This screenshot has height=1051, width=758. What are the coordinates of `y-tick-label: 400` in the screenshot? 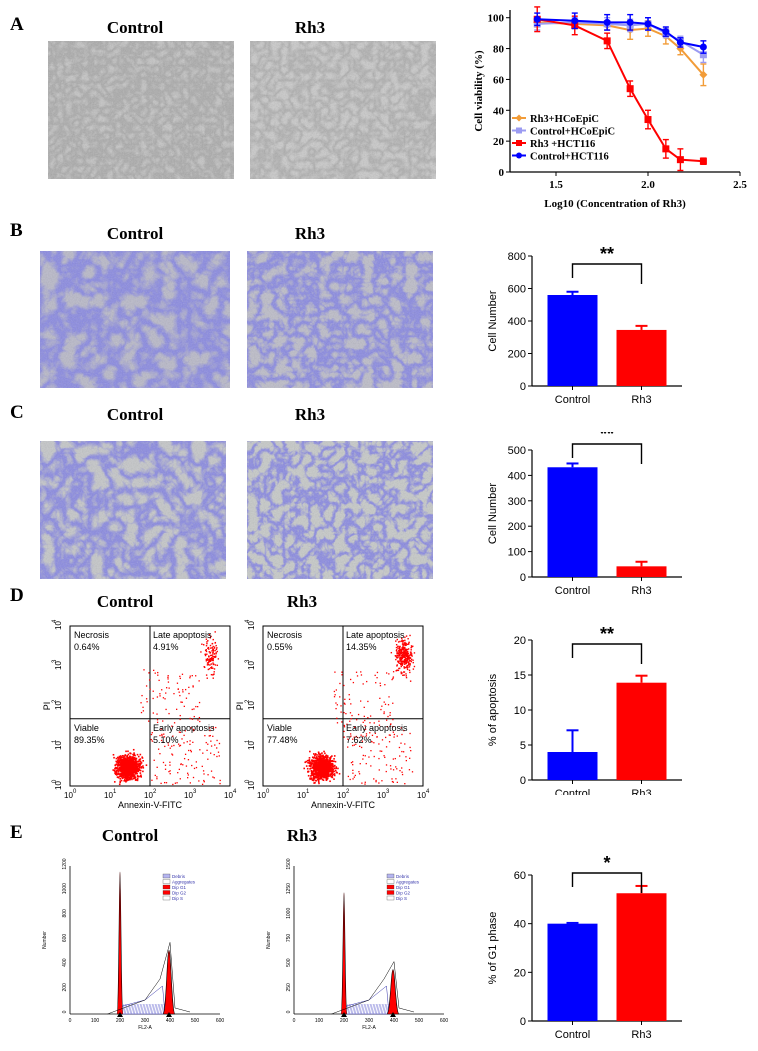 It's located at (517, 322).